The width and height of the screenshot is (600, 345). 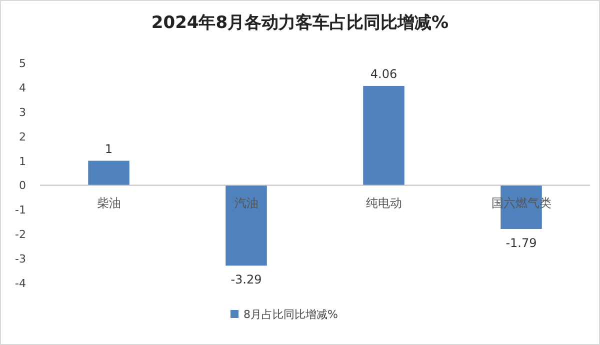 I want to click on y-tick-label: 0, so click(x=22, y=185).